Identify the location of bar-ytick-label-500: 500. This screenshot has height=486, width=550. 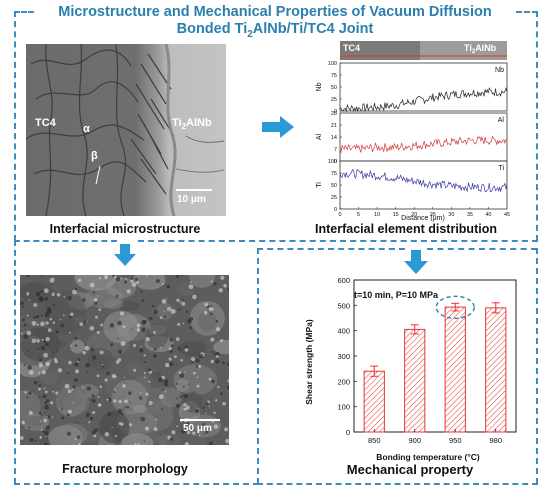
(343, 305).